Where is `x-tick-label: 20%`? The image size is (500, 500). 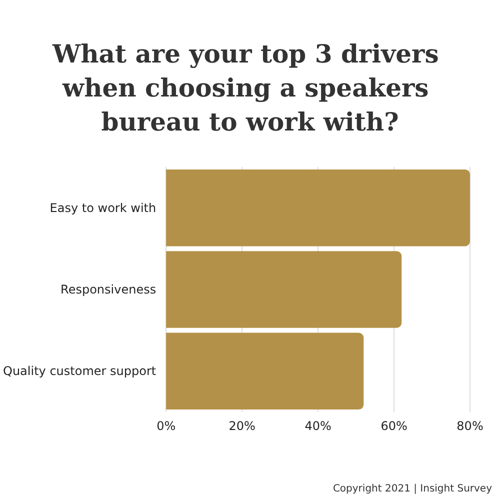
x-tick-label: 20% is located at coordinates (242, 426).